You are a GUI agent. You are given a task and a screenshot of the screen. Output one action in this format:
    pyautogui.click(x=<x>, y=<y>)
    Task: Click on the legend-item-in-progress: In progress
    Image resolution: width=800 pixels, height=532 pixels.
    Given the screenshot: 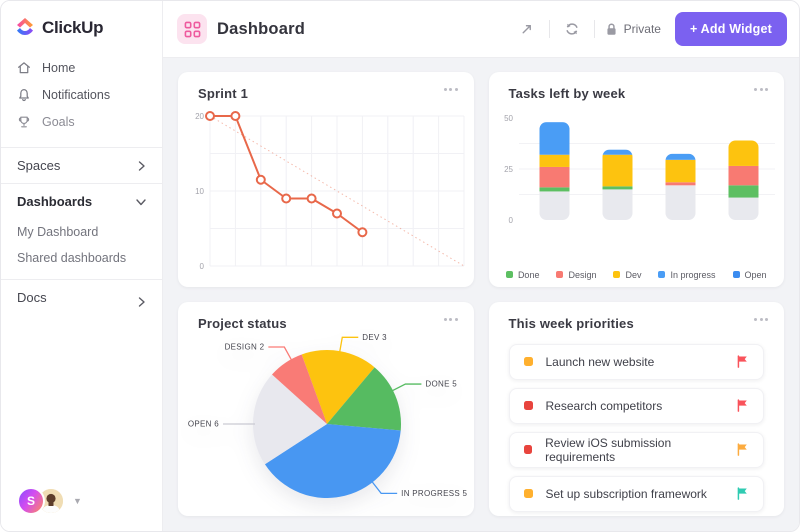 What is the action you would take?
    pyautogui.click(x=687, y=274)
    